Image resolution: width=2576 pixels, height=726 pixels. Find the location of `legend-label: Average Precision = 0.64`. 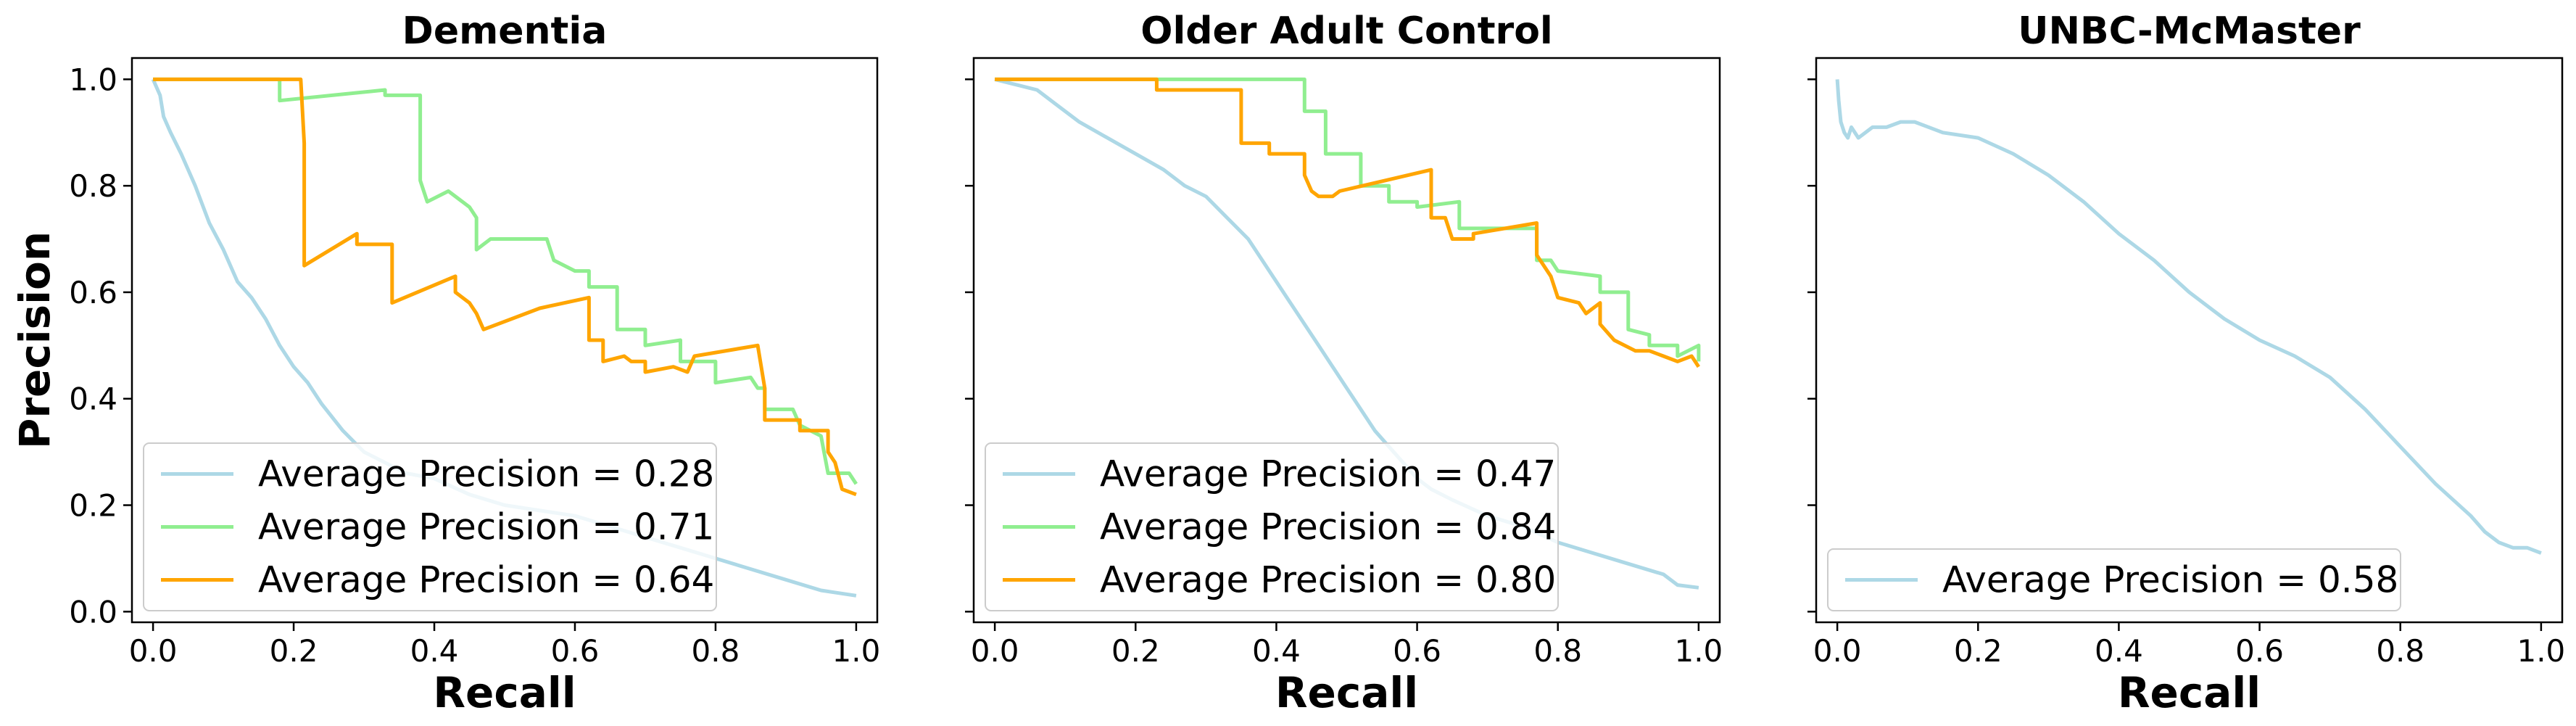

legend-label: Average Precision = 0.64 is located at coordinates (486, 580).